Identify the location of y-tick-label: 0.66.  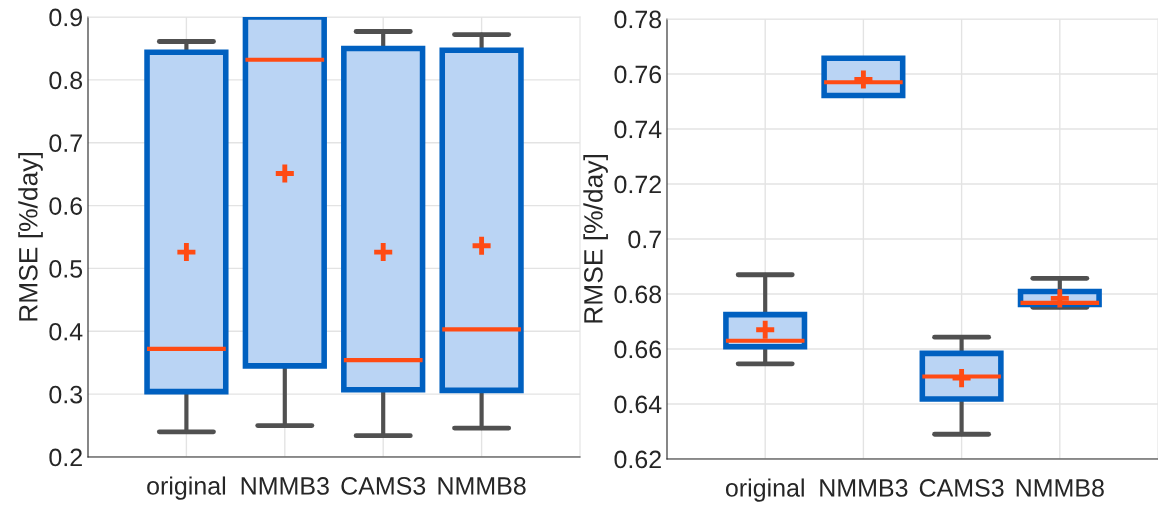
(638, 349).